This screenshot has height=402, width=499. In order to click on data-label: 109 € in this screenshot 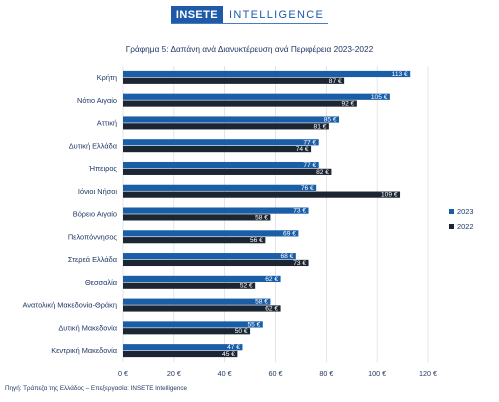, I will do `click(389, 195)`.